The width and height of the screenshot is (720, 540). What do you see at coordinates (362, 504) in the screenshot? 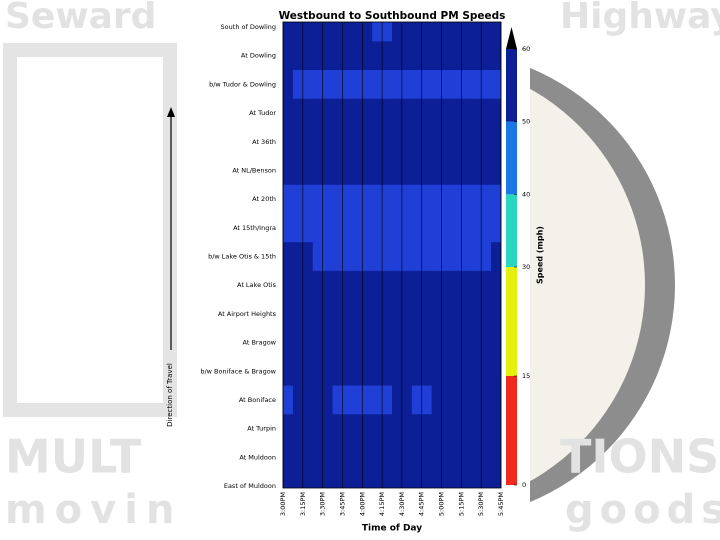
I see `x-tick-label: 4:00PM` at bounding box center [362, 504].